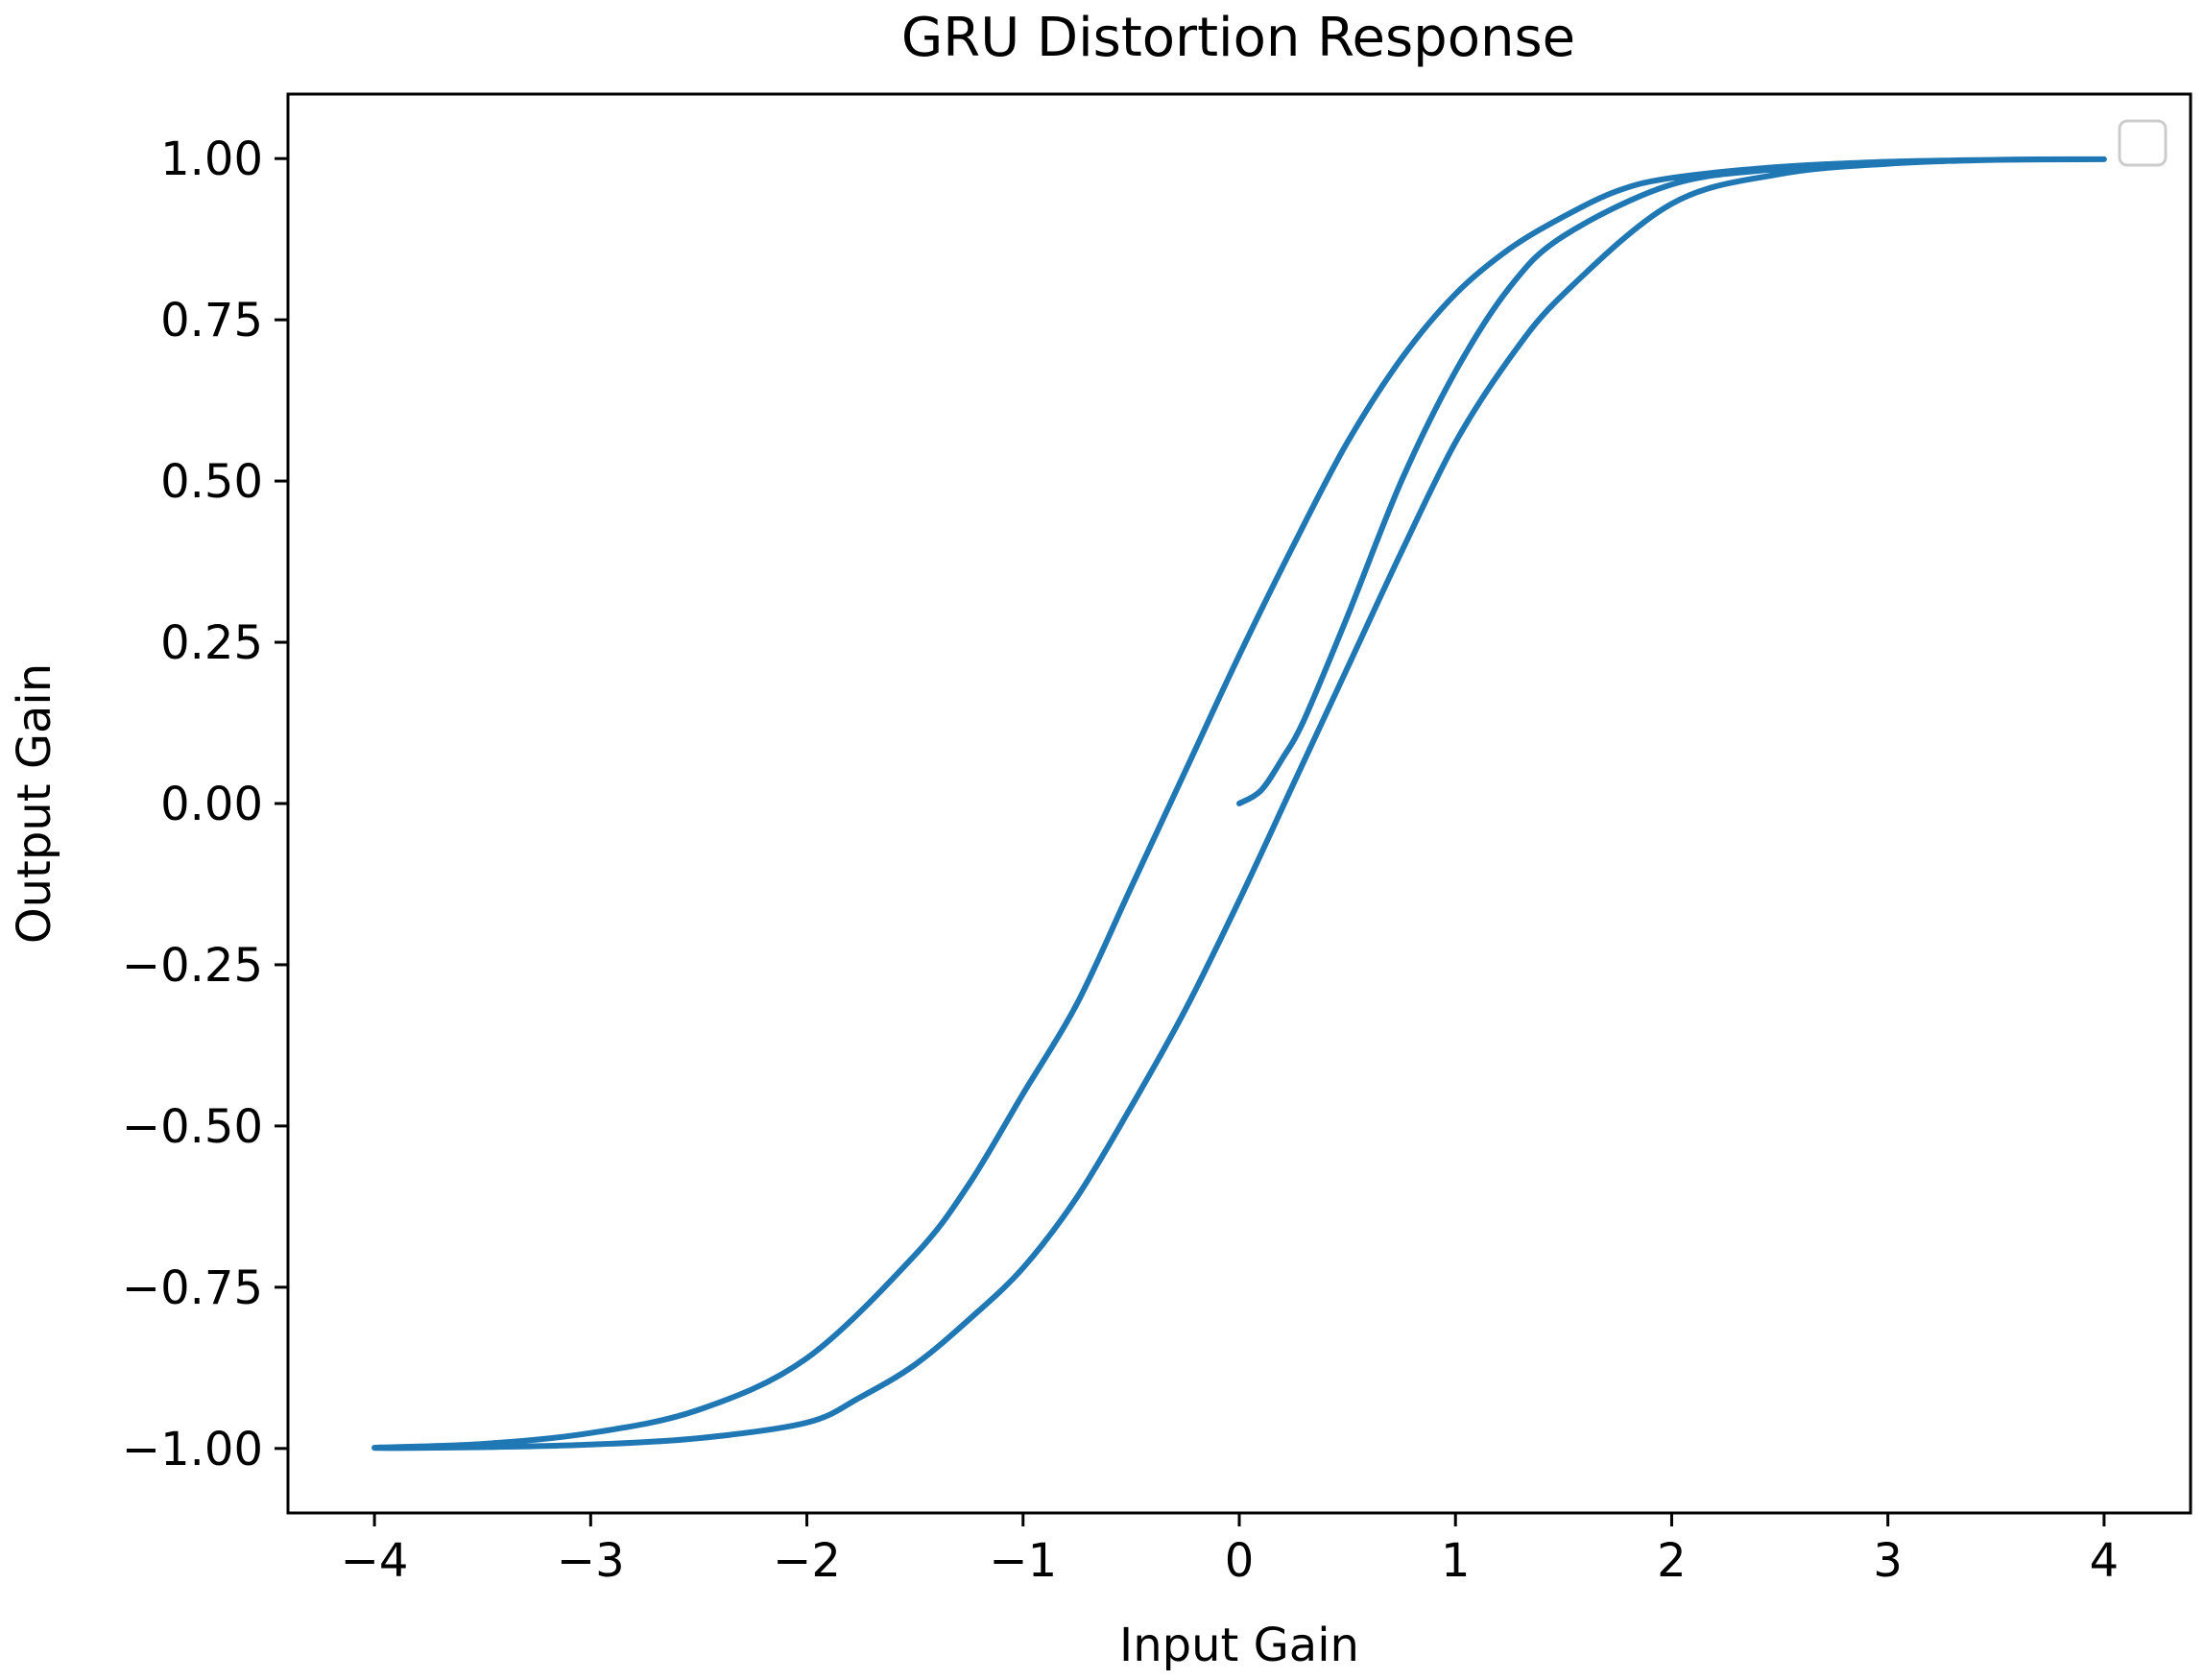  What do you see at coordinates (1888, 1561) in the screenshot?
I see `x-tick-label: 3` at bounding box center [1888, 1561].